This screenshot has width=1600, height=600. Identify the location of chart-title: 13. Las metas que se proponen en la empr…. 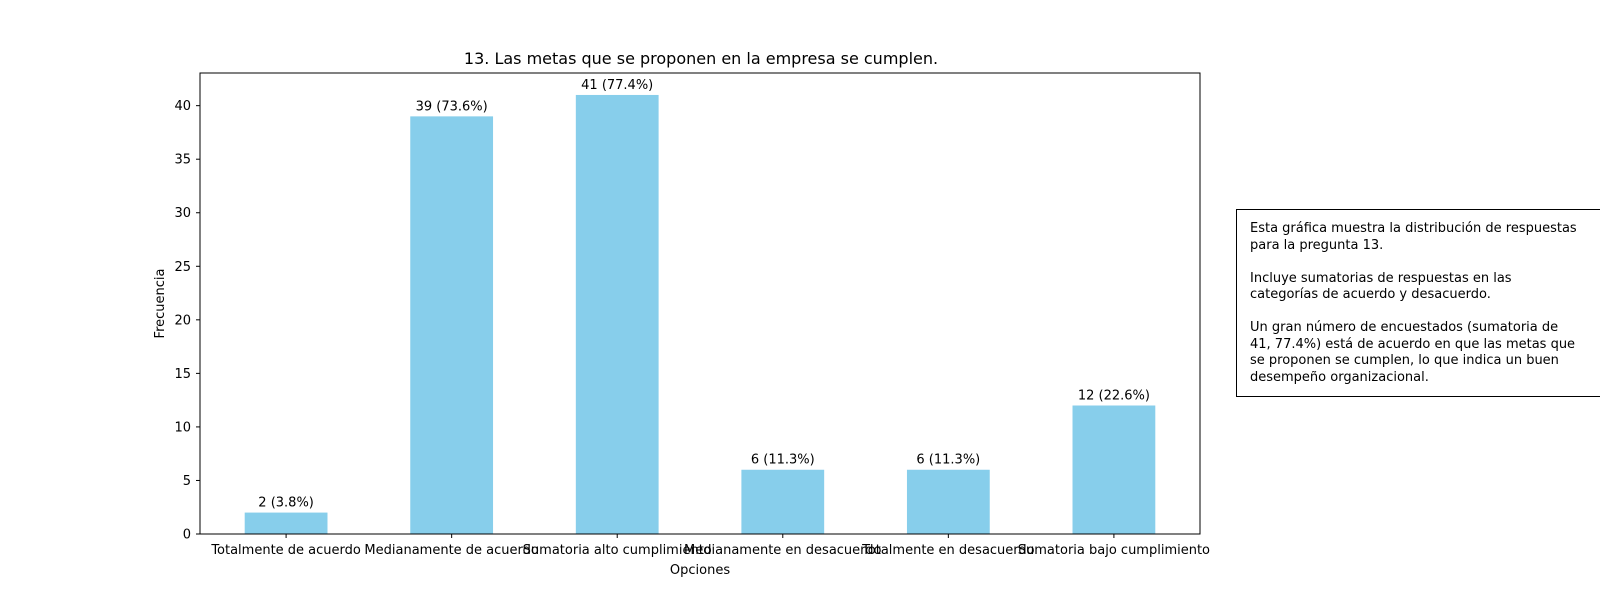
(701, 58).